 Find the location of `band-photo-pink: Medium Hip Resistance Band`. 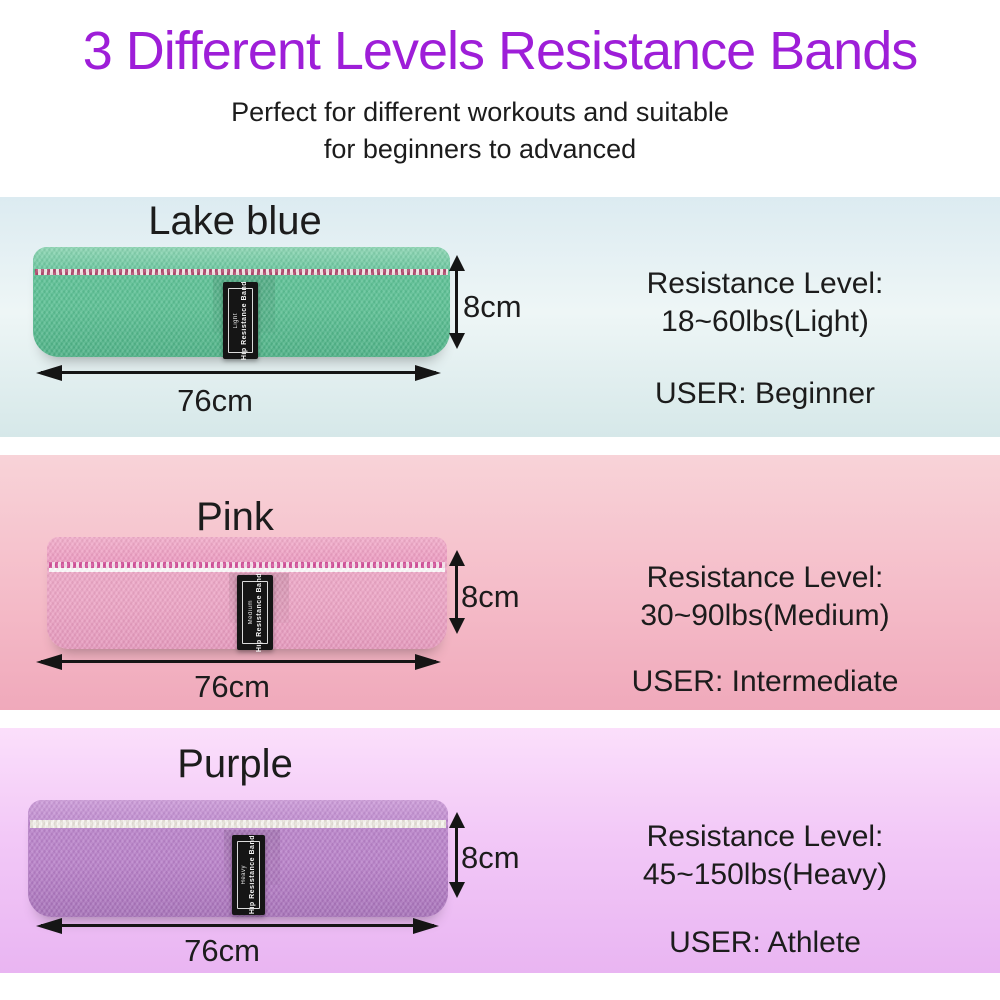

band-photo-pink: Medium Hip Resistance Band is located at coordinates (247, 594).